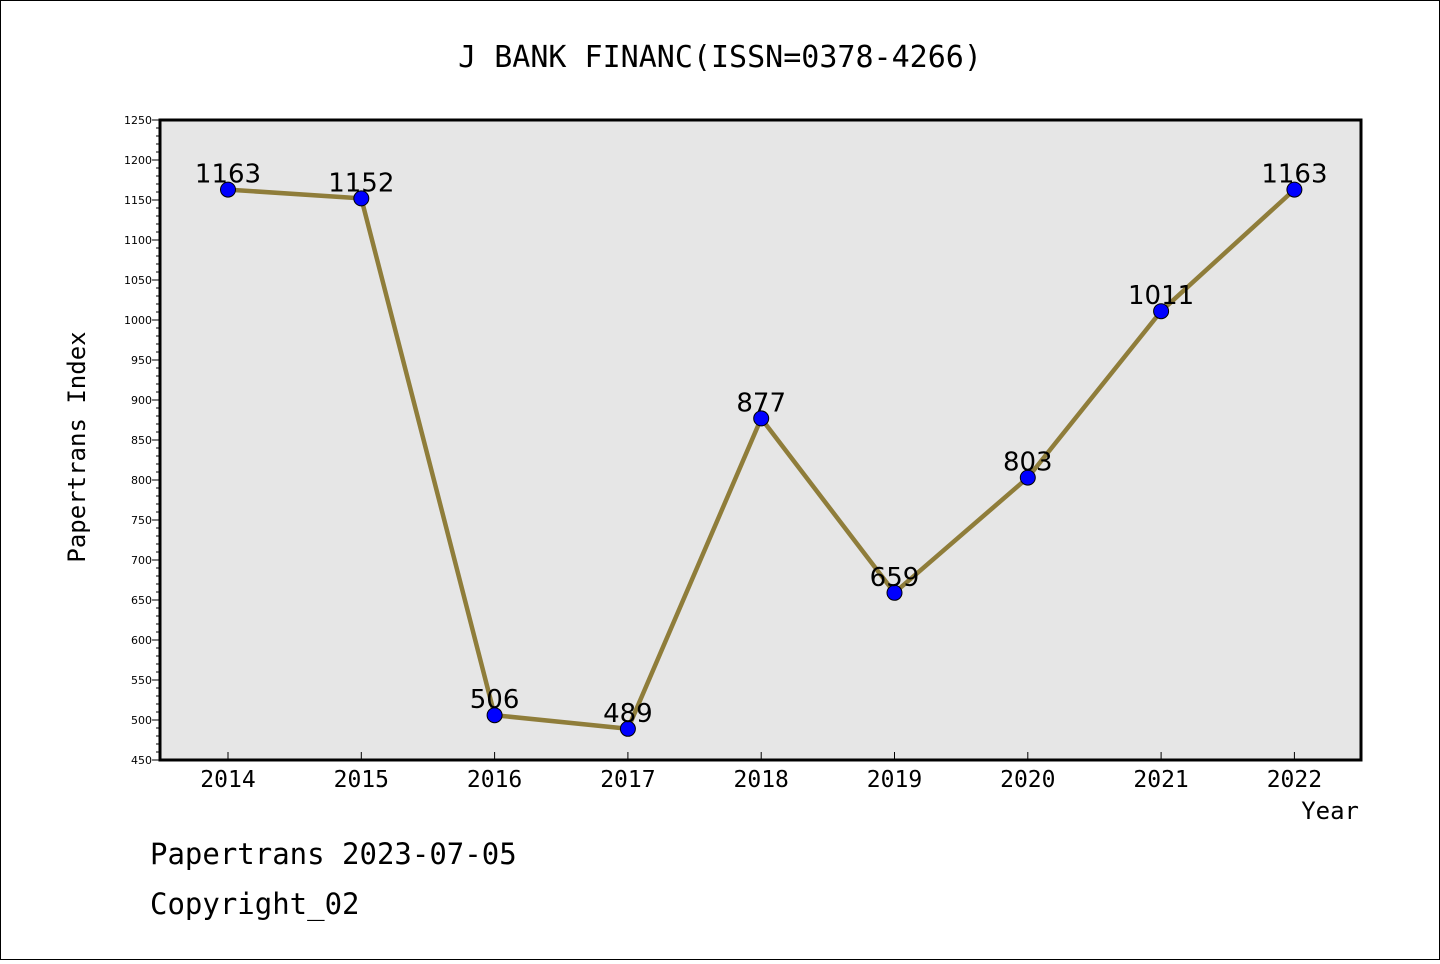  I want to click on x-axis: 2014 2015 2016 2017 2018 2019 2020 2021 2022, so click(761, 772).